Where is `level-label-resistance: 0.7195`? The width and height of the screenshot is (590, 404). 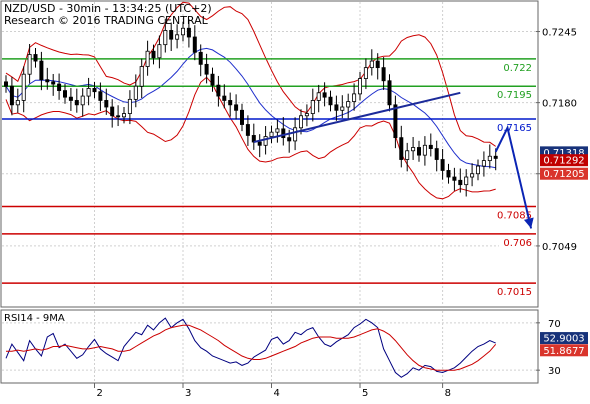
level-label-resistance: 0.7195 is located at coordinates (514, 95).